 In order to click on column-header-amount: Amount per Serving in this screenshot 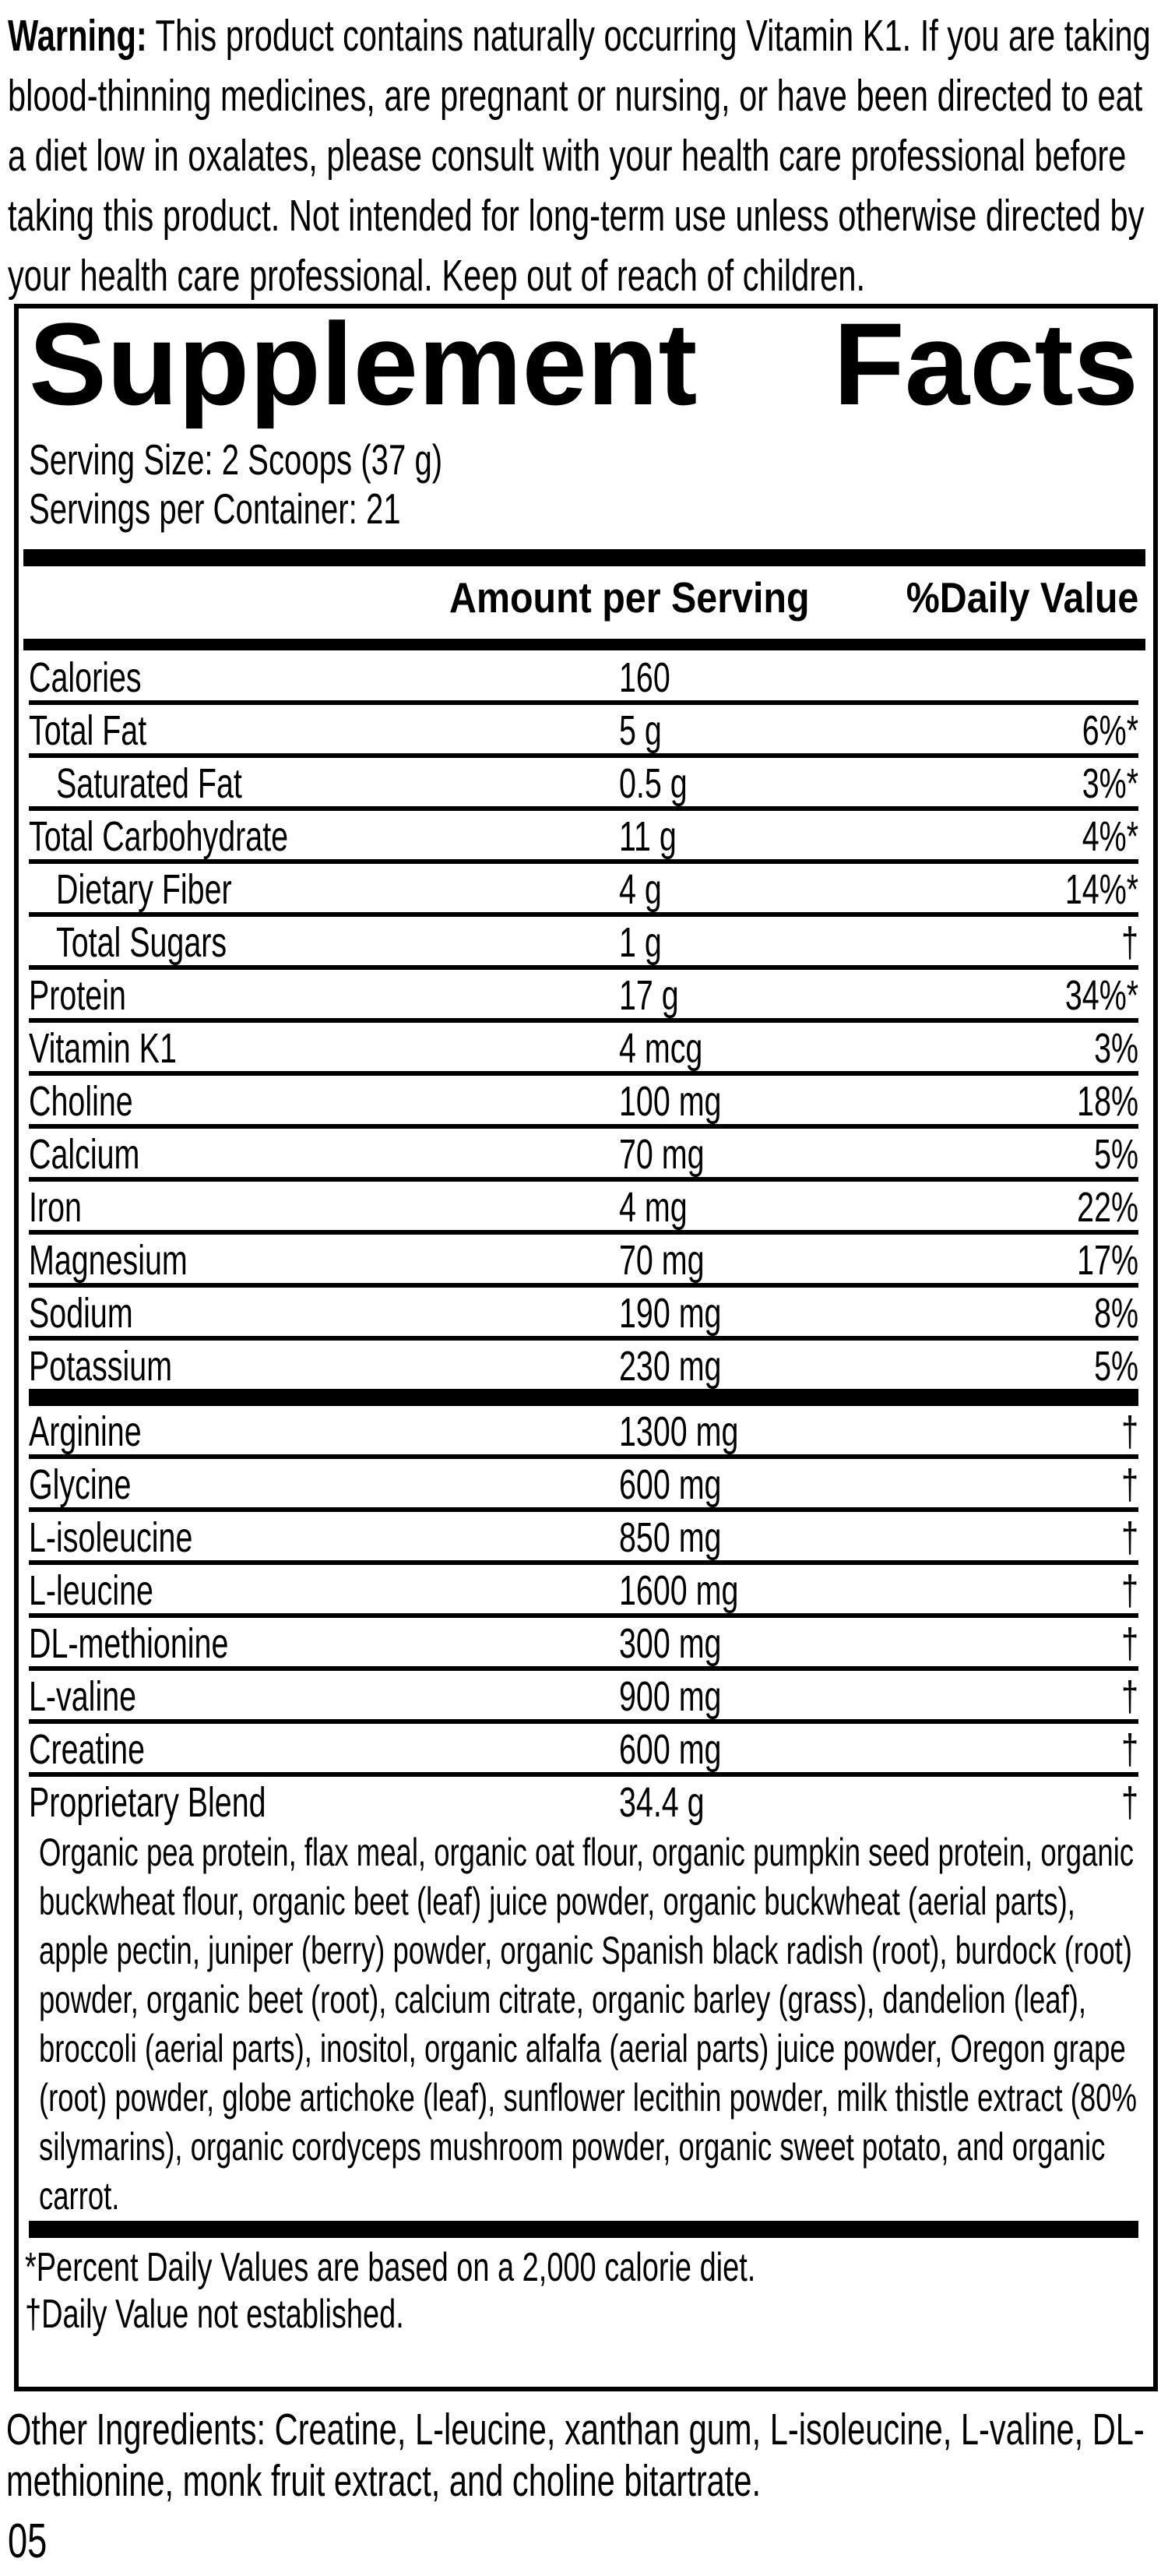, I will do `click(629, 597)`.